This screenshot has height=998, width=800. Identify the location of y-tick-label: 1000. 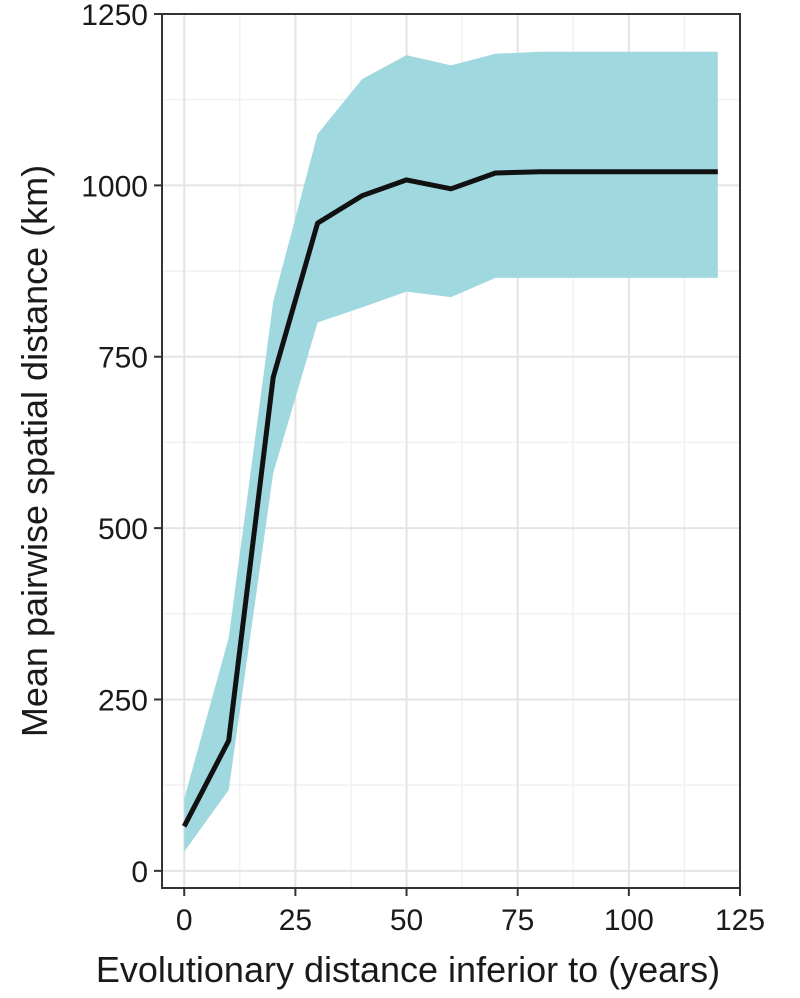
(114, 186).